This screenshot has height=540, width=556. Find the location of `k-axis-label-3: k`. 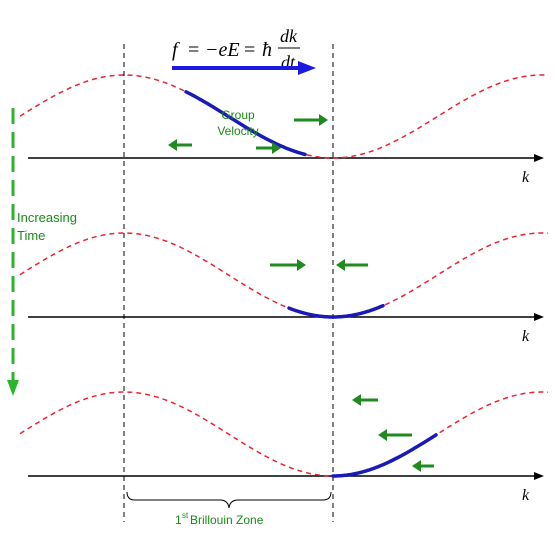

k-axis-label-3: k is located at coordinates (526, 495).